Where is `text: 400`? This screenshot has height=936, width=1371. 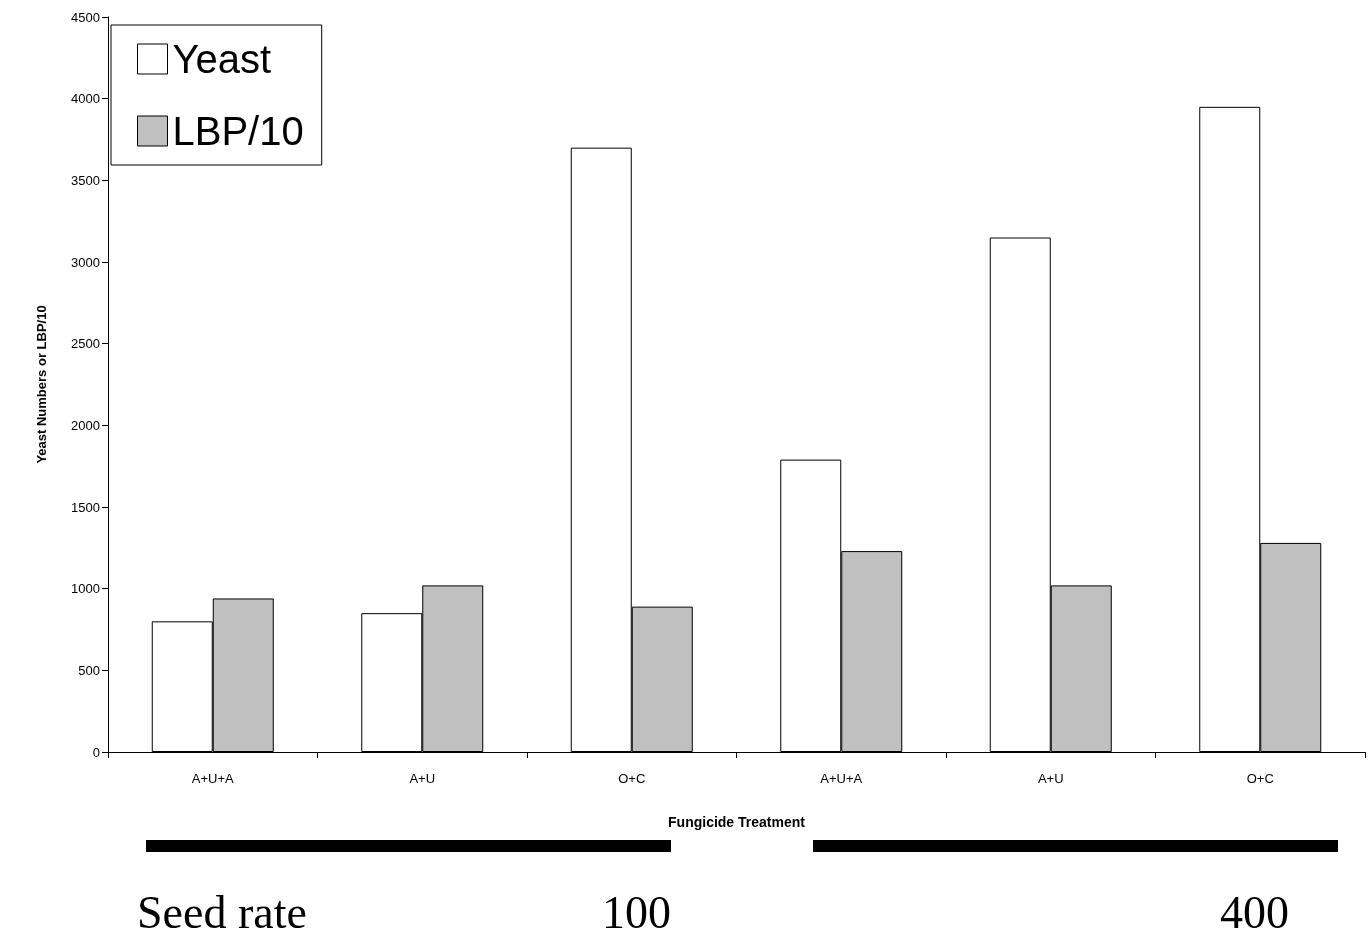
text: 400 is located at coordinates (1254, 911).